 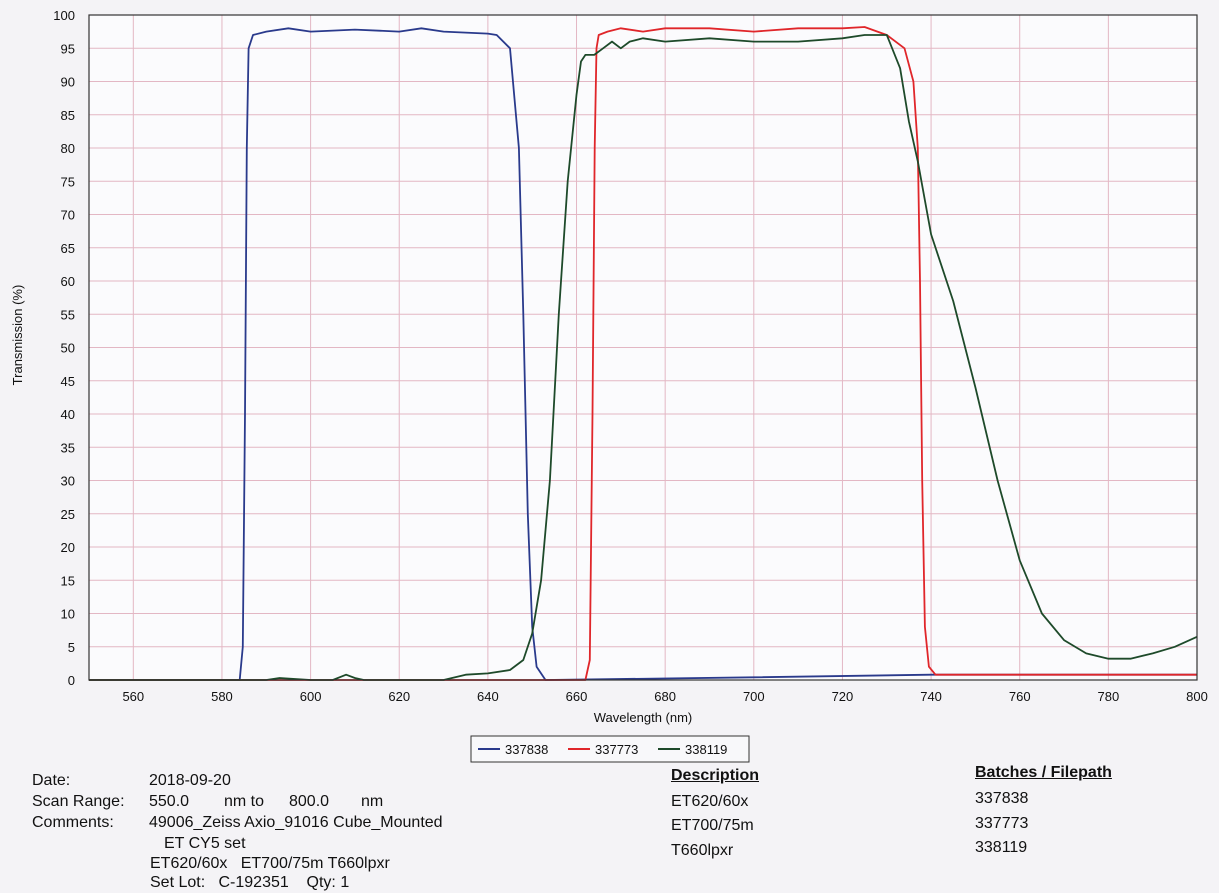 What do you see at coordinates (190, 780) in the screenshot?
I see `date-value: 2018-09-20` at bounding box center [190, 780].